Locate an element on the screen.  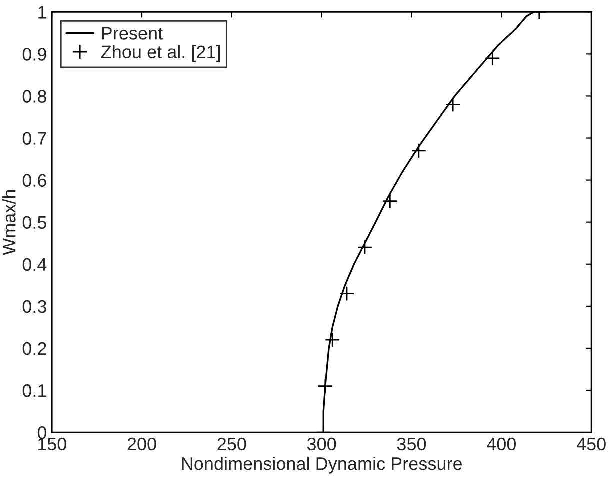
y-tick-label: 0.8 is located at coordinates (34, 96).